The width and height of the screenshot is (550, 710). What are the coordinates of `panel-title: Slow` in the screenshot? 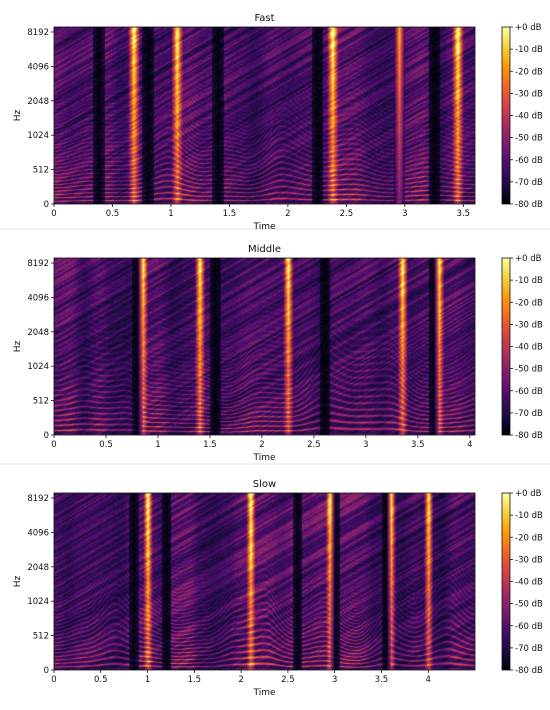 It's located at (264, 484).